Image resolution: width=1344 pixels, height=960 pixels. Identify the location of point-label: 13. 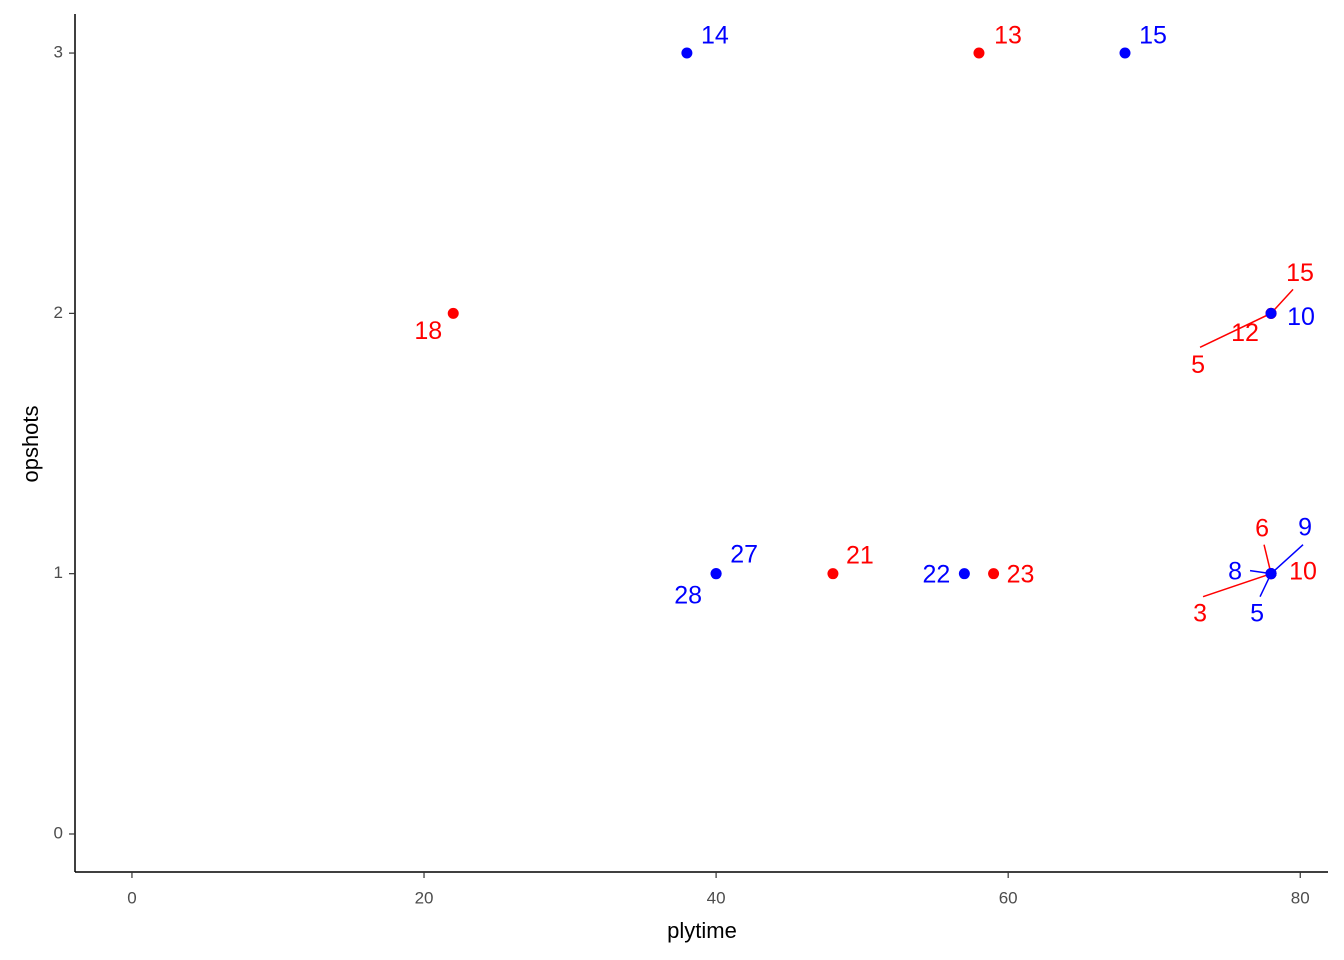
(1008, 36).